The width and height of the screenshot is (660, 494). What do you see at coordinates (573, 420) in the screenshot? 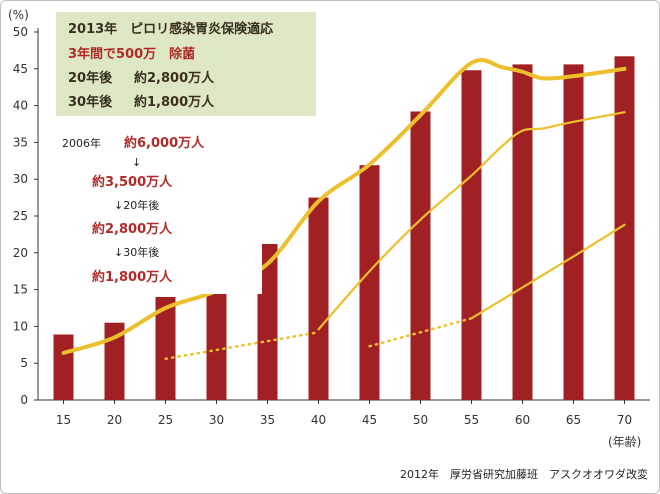
I see `x-tick-label: 65` at bounding box center [573, 420].